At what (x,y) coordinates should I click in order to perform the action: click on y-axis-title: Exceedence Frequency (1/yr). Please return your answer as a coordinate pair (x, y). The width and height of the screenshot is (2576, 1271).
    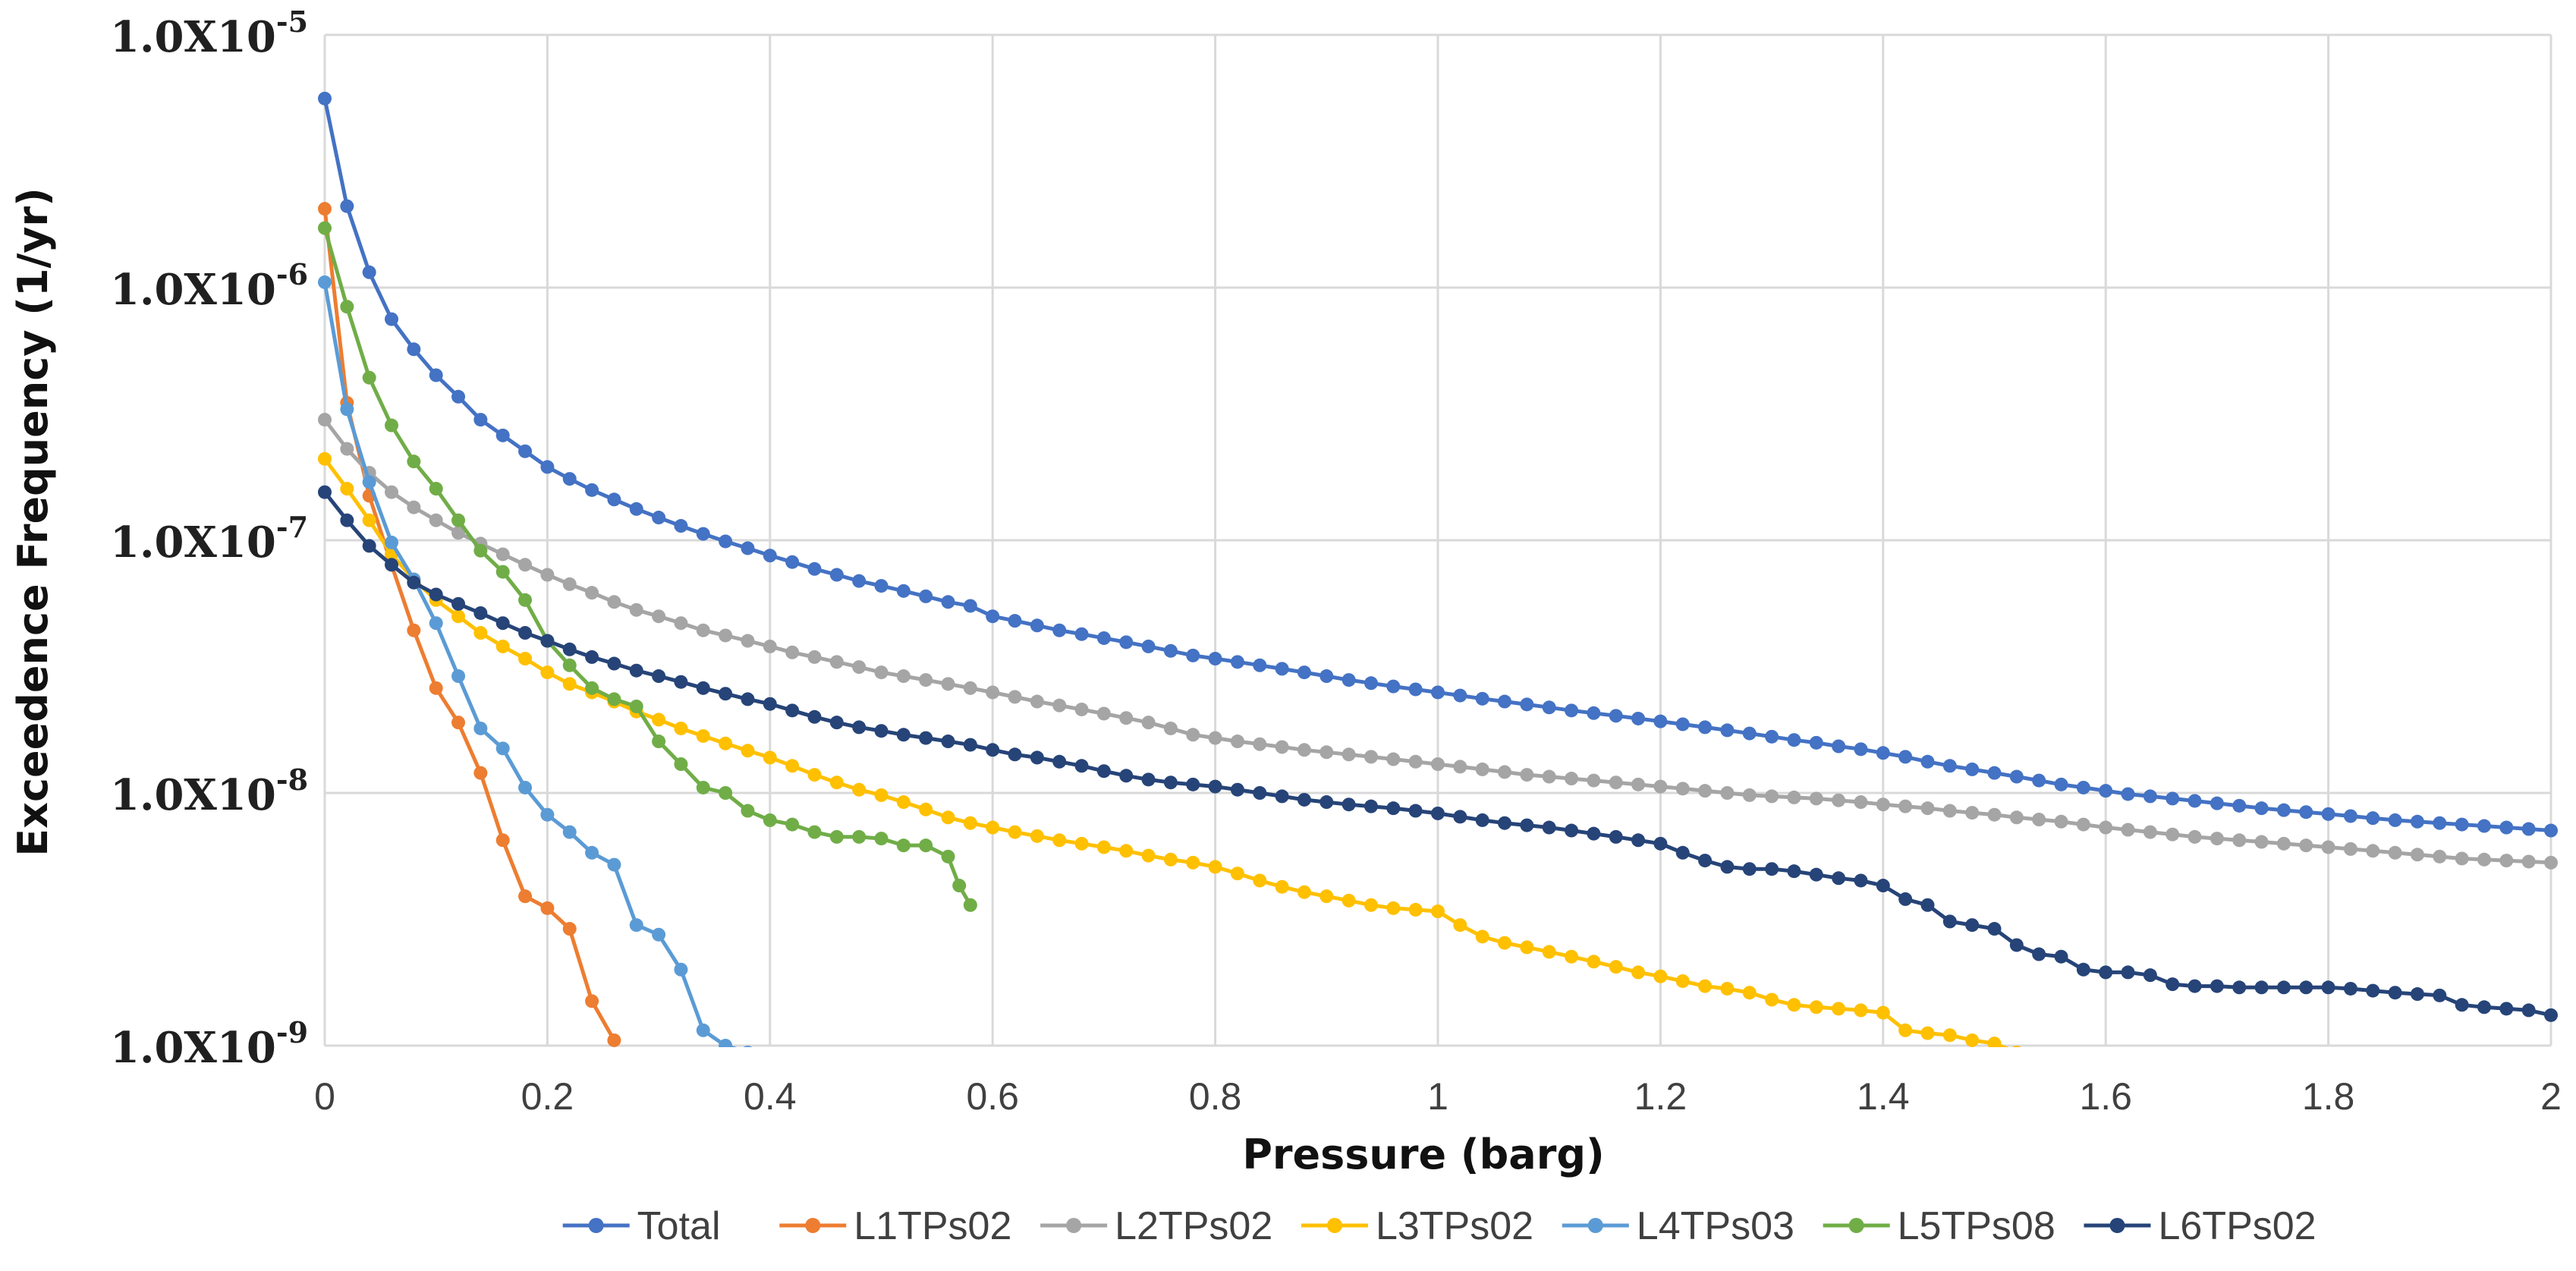
    Looking at the image, I should click on (33, 521).